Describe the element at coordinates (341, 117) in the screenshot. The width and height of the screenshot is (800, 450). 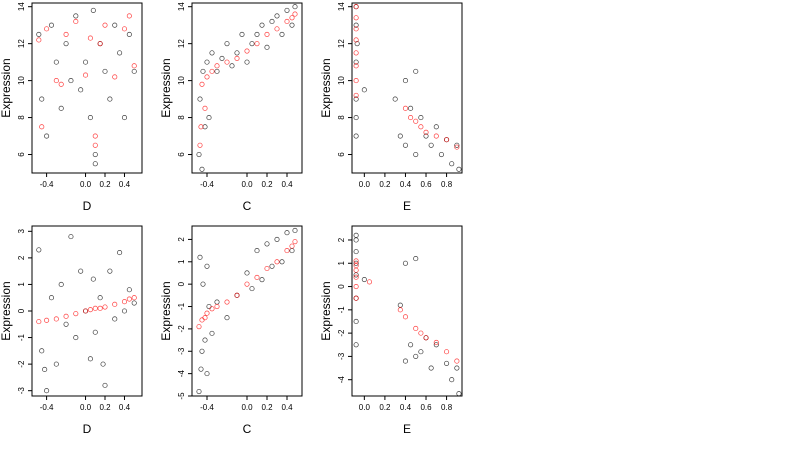
I see `y-tick-label: 8` at that location.